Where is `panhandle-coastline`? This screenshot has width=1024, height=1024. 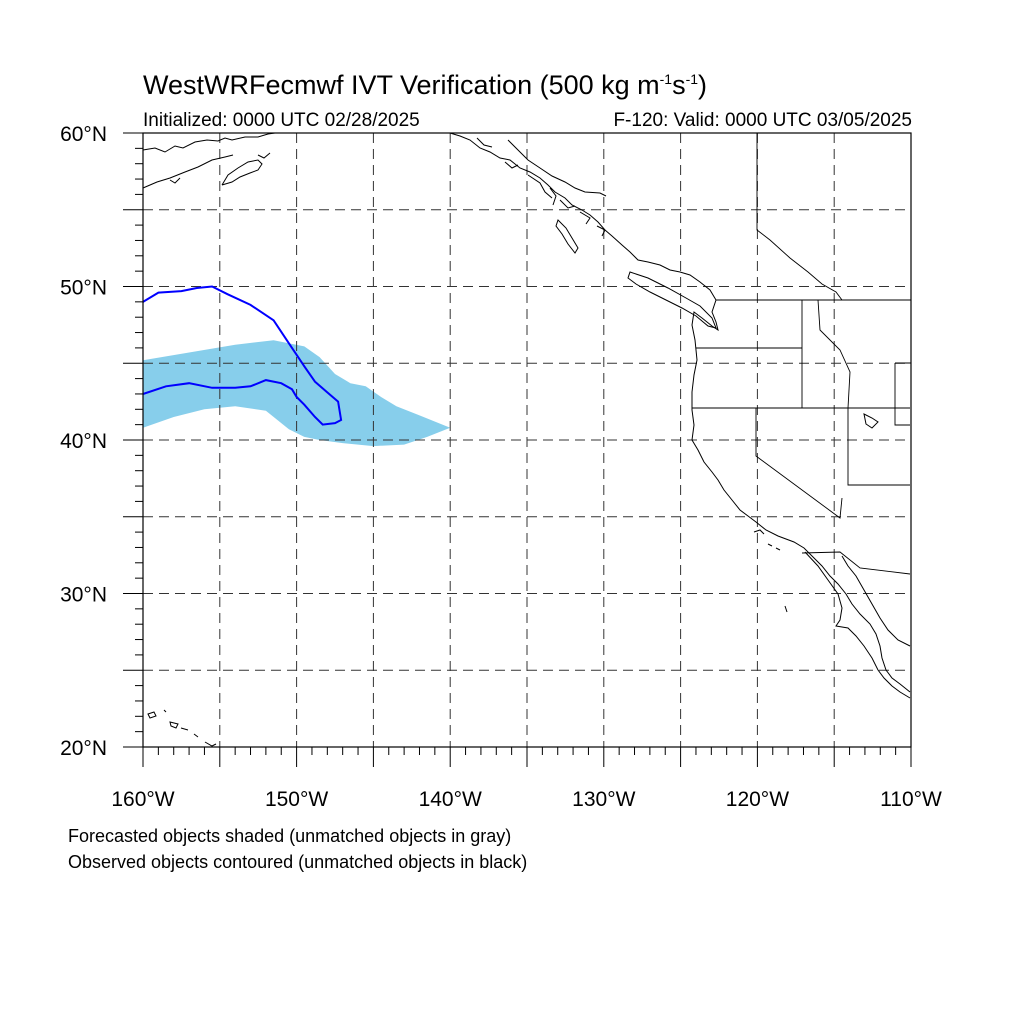
panhandle-coastline is located at coordinates (583, 216).